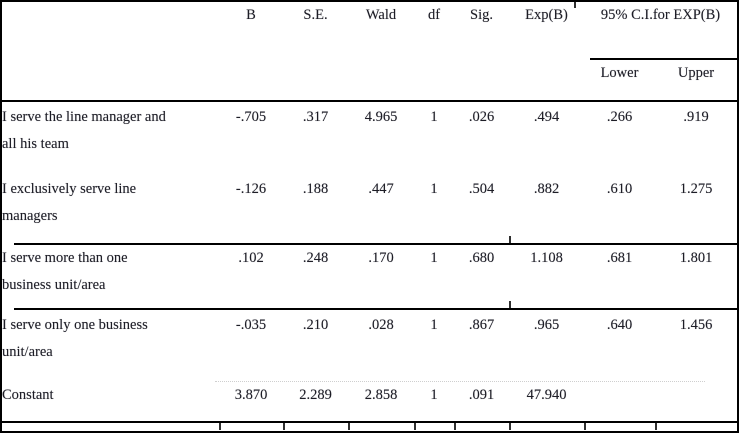 This screenshot has width=739, height=433. What do you see at coordinates (293, 81) in the screenshot?
I see `subheader-empty-cell` at bounding box center [293, 81].